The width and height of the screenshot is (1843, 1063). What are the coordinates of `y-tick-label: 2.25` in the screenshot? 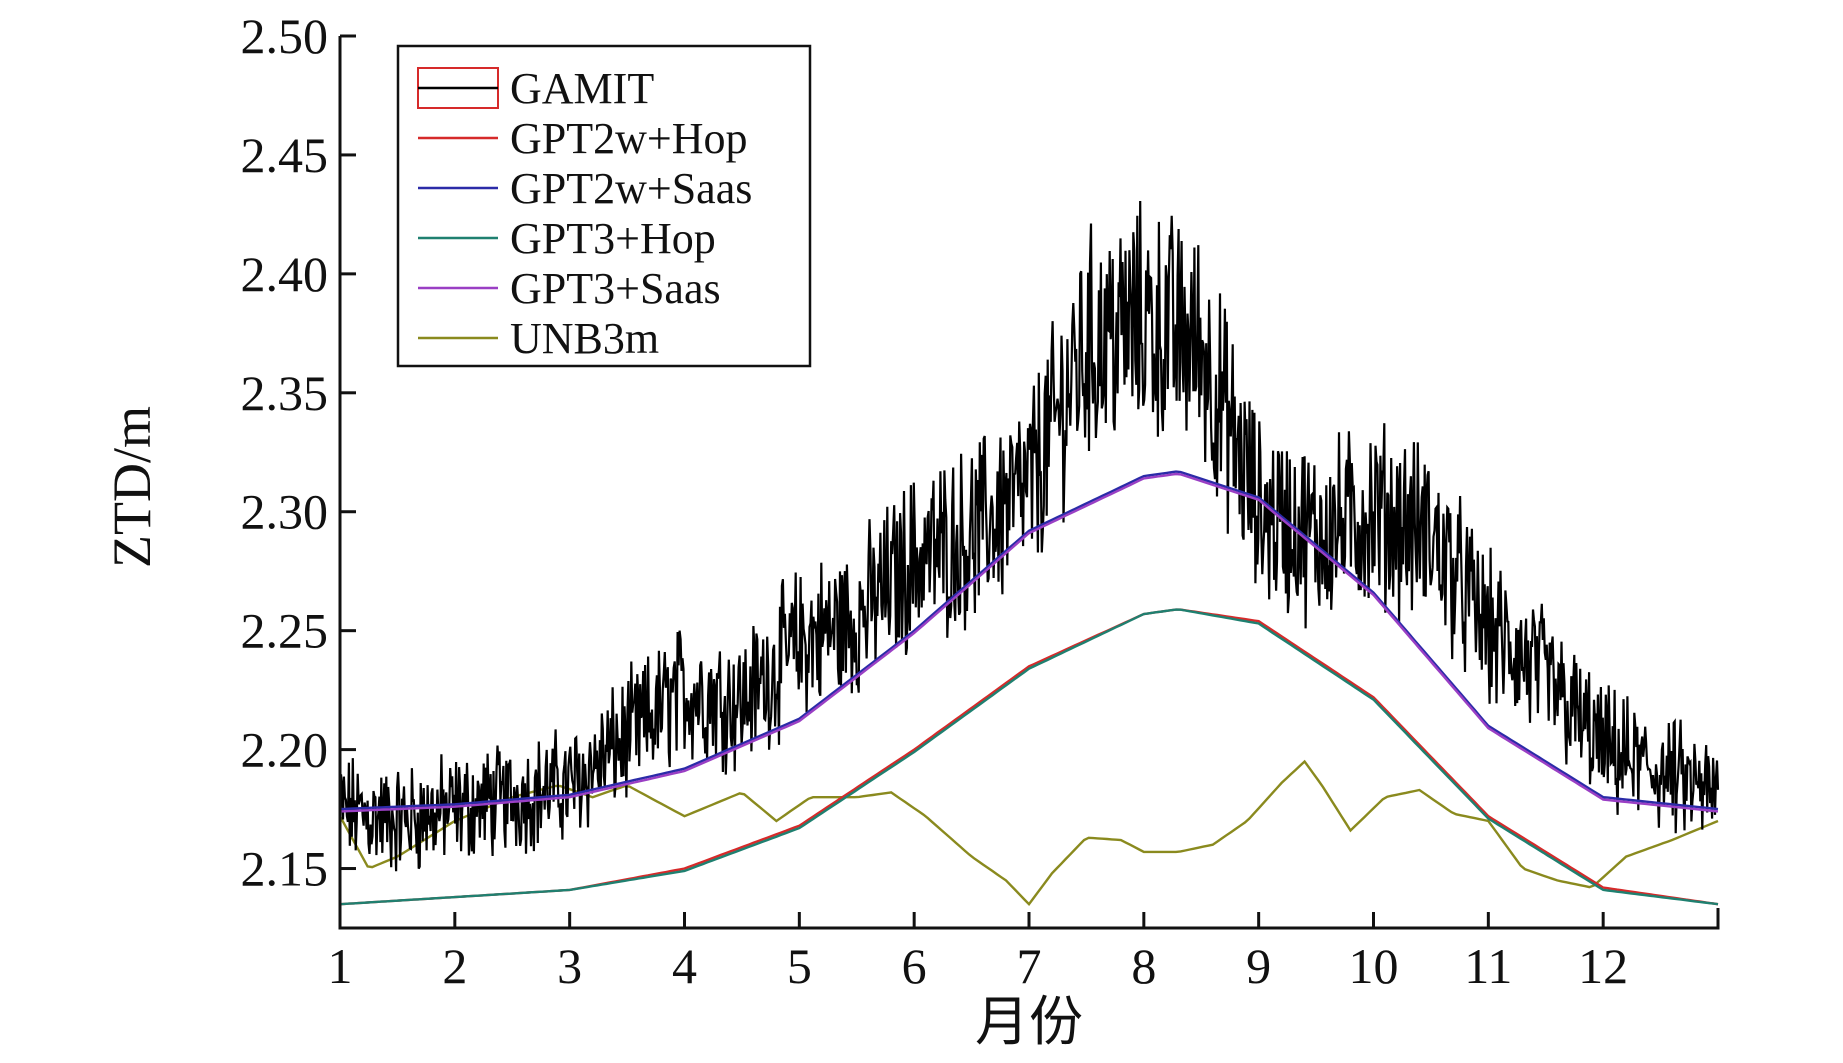 It's located at (285, 631).